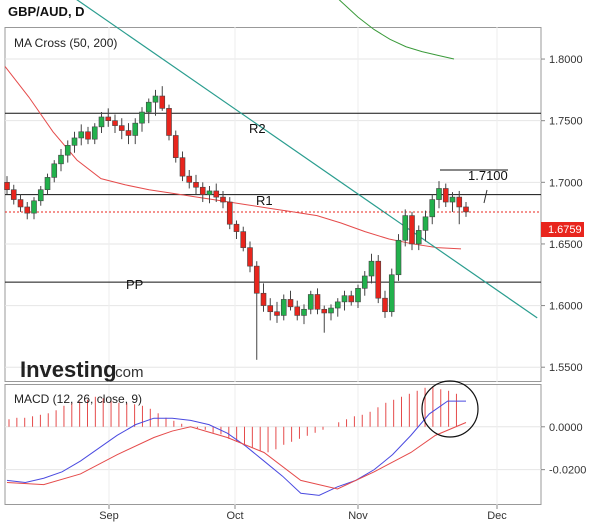  I want to click on price-tick-label: 1.6500, so click(566, 245).